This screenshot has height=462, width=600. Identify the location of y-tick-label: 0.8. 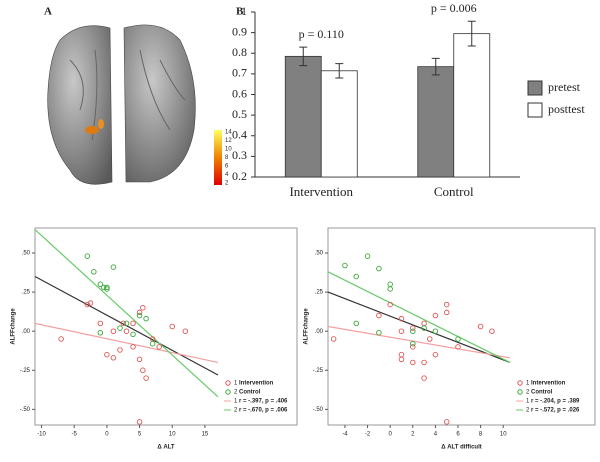
(239, 52).